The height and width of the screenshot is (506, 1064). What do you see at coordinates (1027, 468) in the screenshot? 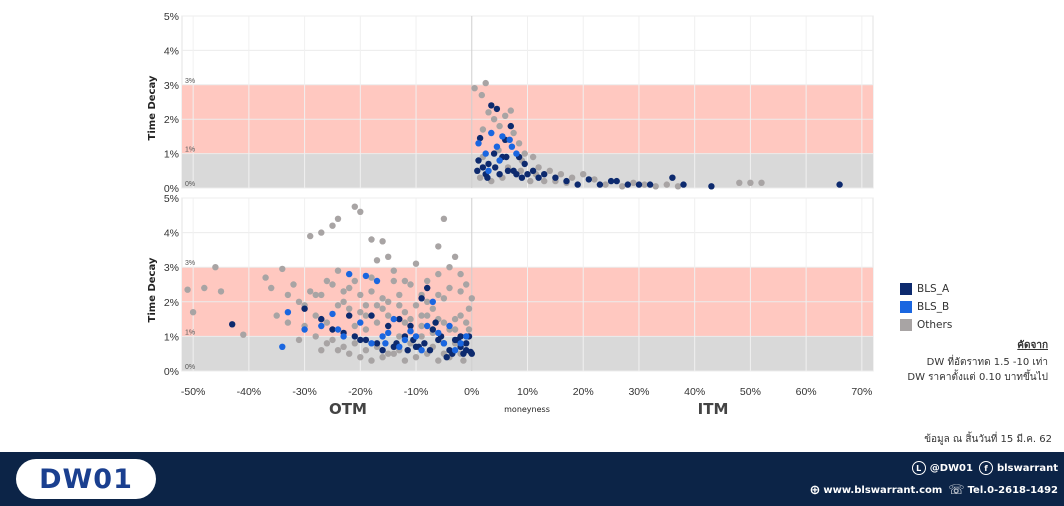
I see `facebook-handle: blswarrant` at bounding box center [1027, 468].